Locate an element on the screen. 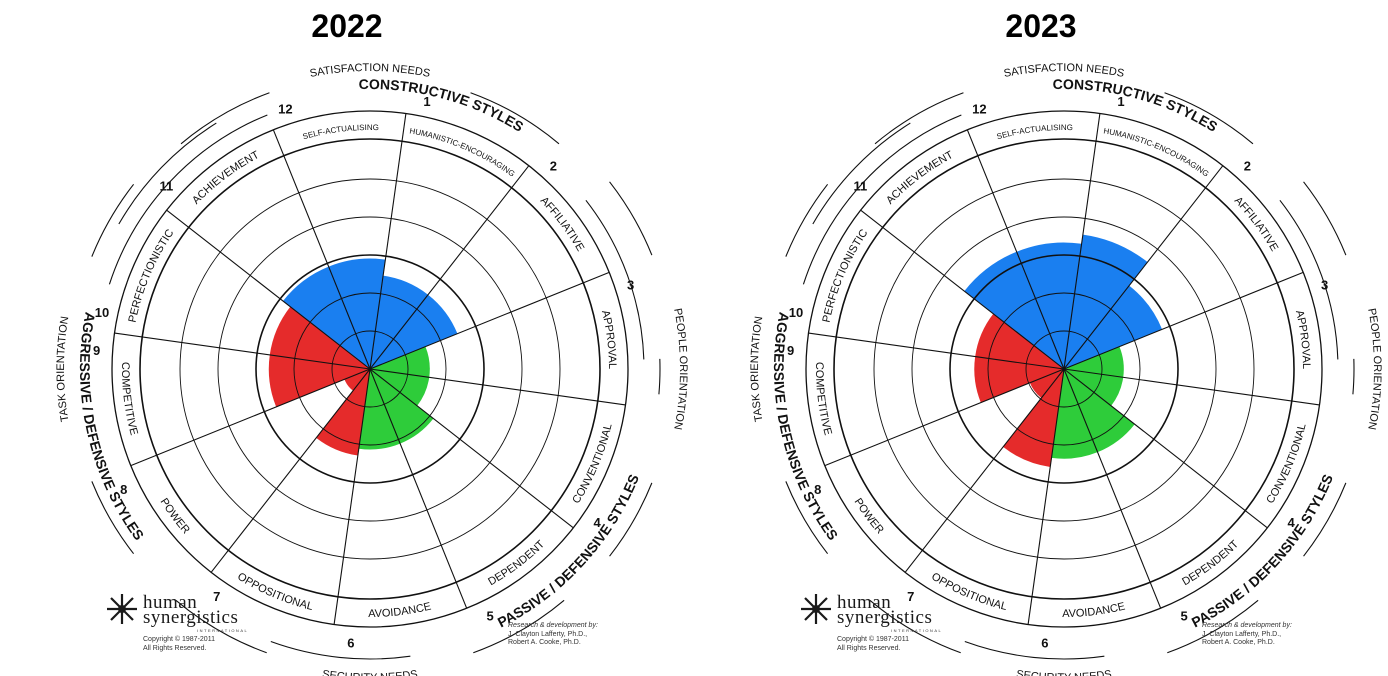 Image resolution: width=1388 pixels, height=676 pixels. aggressive-arc-end is located at coordinates (861, 173).